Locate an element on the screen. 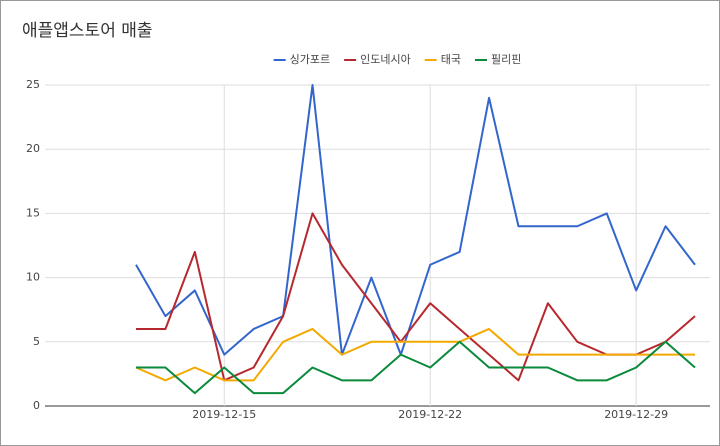 The width and height of the screenshot is (720, 446). y-tick-label: 10 is located at coordinates (33, 277).